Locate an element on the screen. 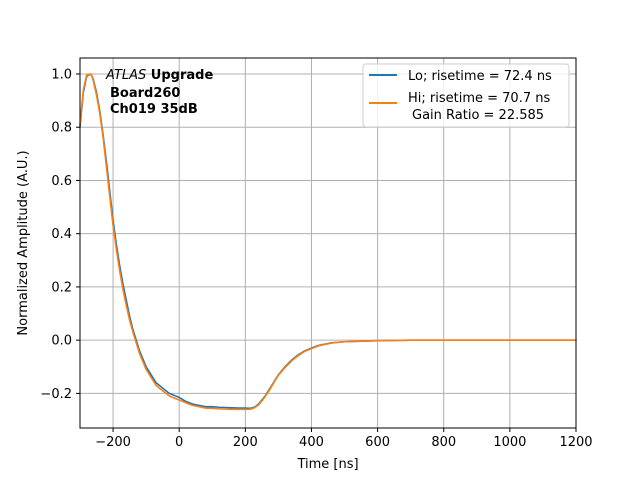 Image resolution: width=640 pixels, height=480 pixels. atlas-annotation: ATLAS Upgrade Board260 Ch019 35dB is located at coordinates (159, 92).